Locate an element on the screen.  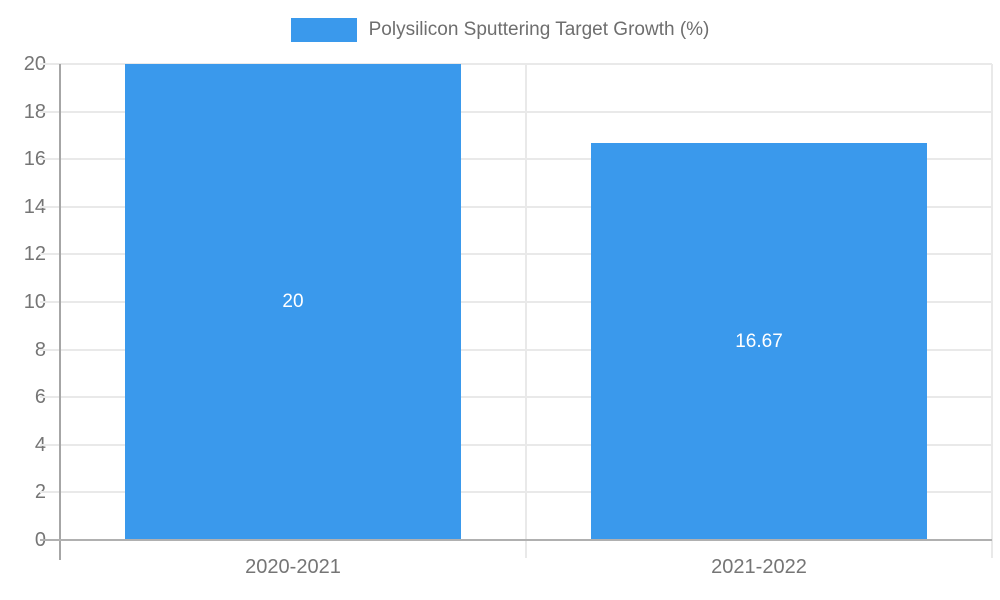
chart-legend: Polysilicon Sputtering Target Growth (%) is located at coordinates (500, 30).